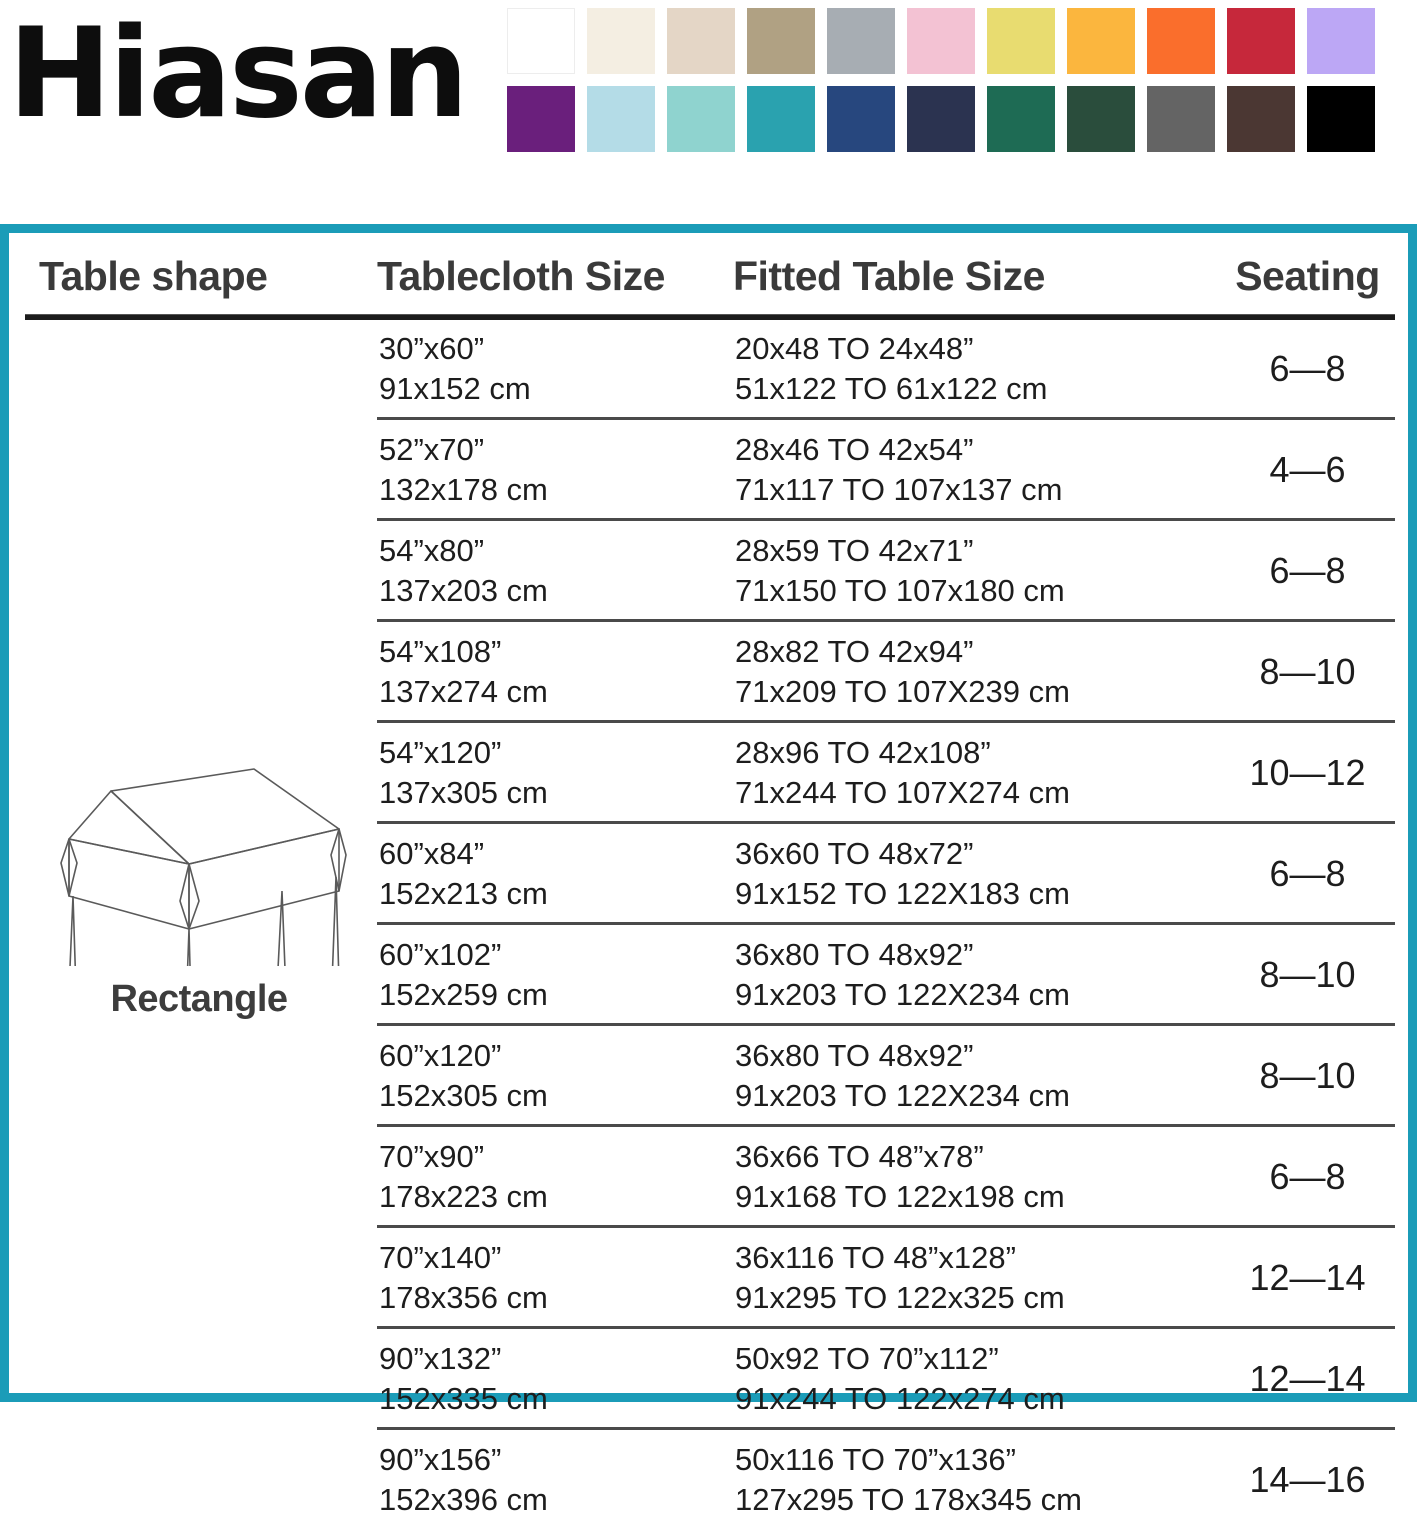 The image size is (1417, 1533). What do you see at coordinates (1021, 41) in the screenshot?
I see `color-swatch-yellow` at bounding box center [1021, 41].